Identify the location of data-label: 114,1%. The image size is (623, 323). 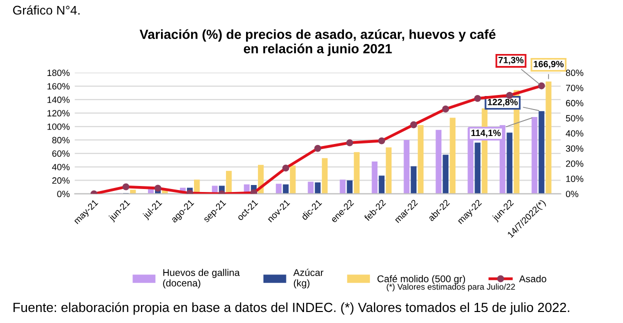
(486, 134).